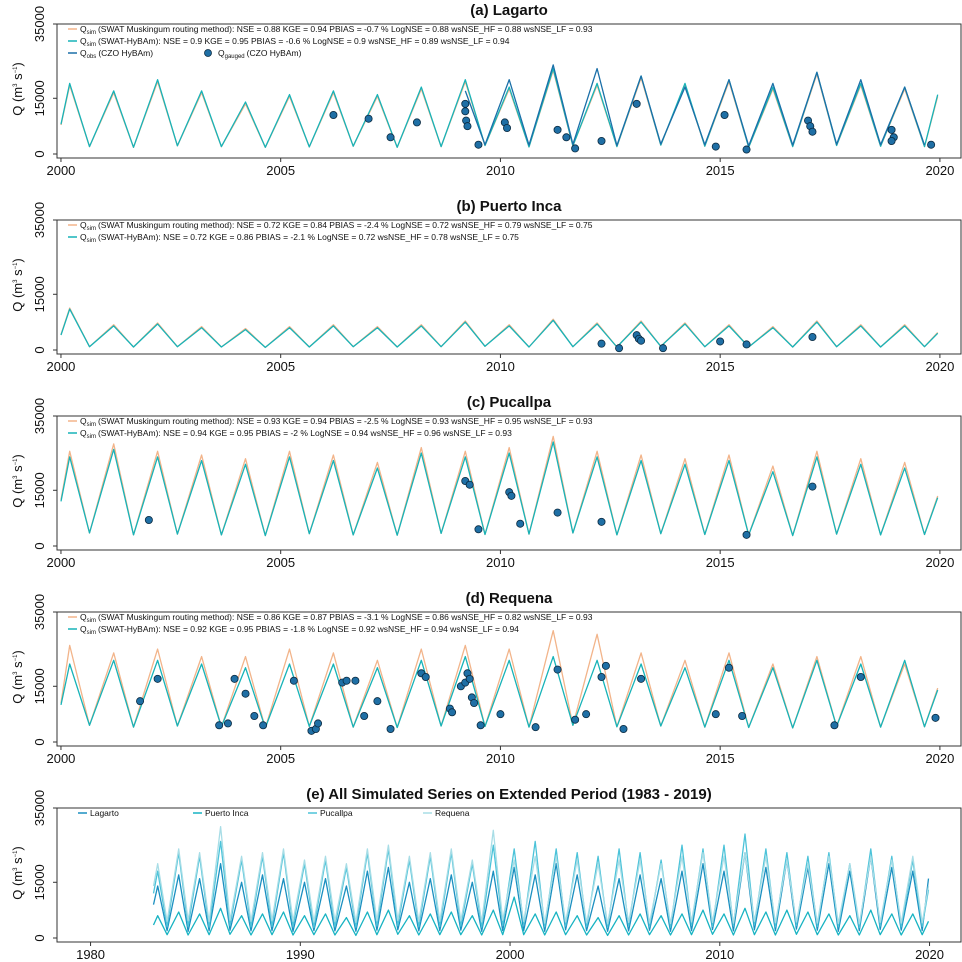  What do you see at coordinates (227, 813) in the screenshot?
I see `legend-label: Puerto Inca` at bounding box center [227, 813].